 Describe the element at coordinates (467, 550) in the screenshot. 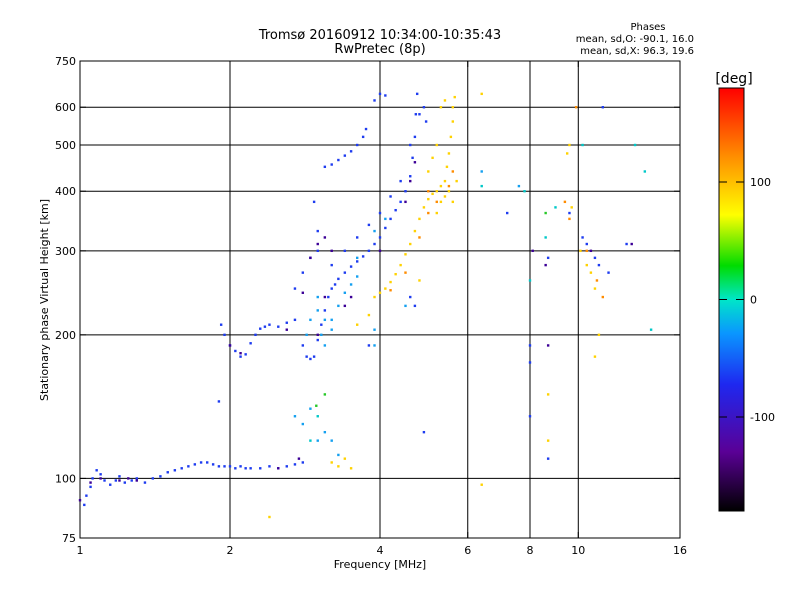

I see `x-tick-label: 6` at that location.